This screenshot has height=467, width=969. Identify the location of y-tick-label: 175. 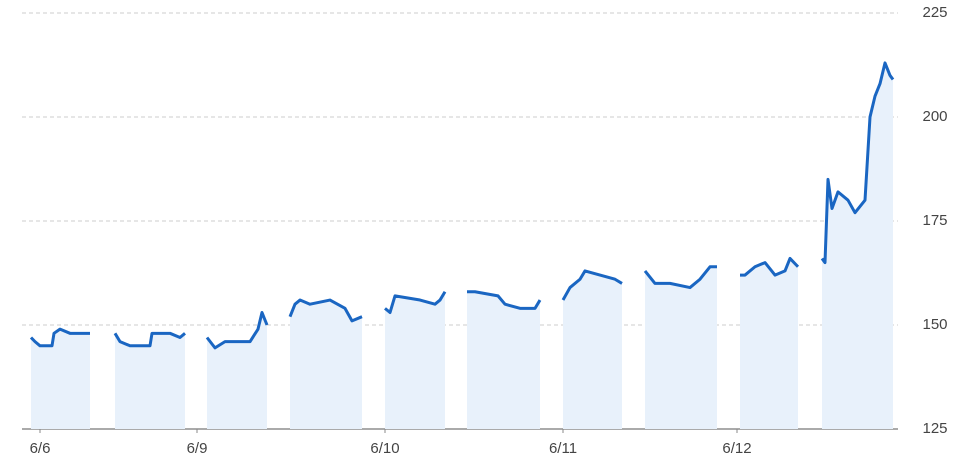
(934, 220).